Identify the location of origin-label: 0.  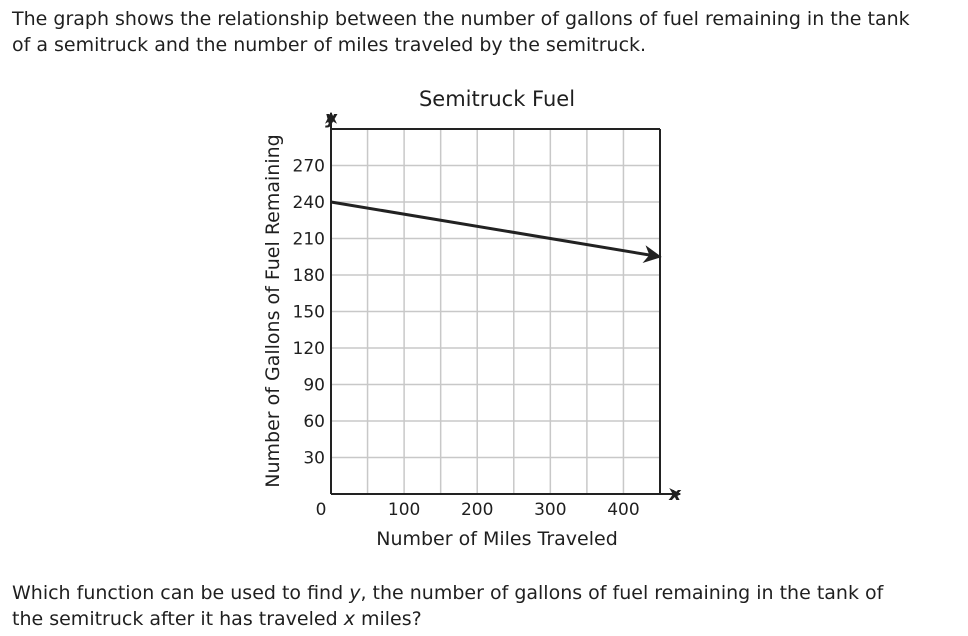
(321, 510).